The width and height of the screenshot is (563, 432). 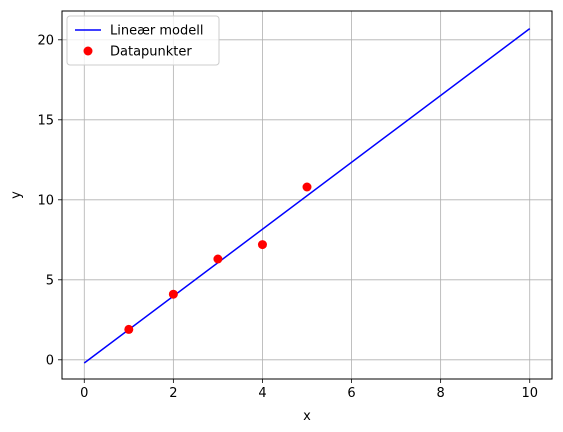 I want to click on x-tick-label: 0, so click(x=84, y=393).